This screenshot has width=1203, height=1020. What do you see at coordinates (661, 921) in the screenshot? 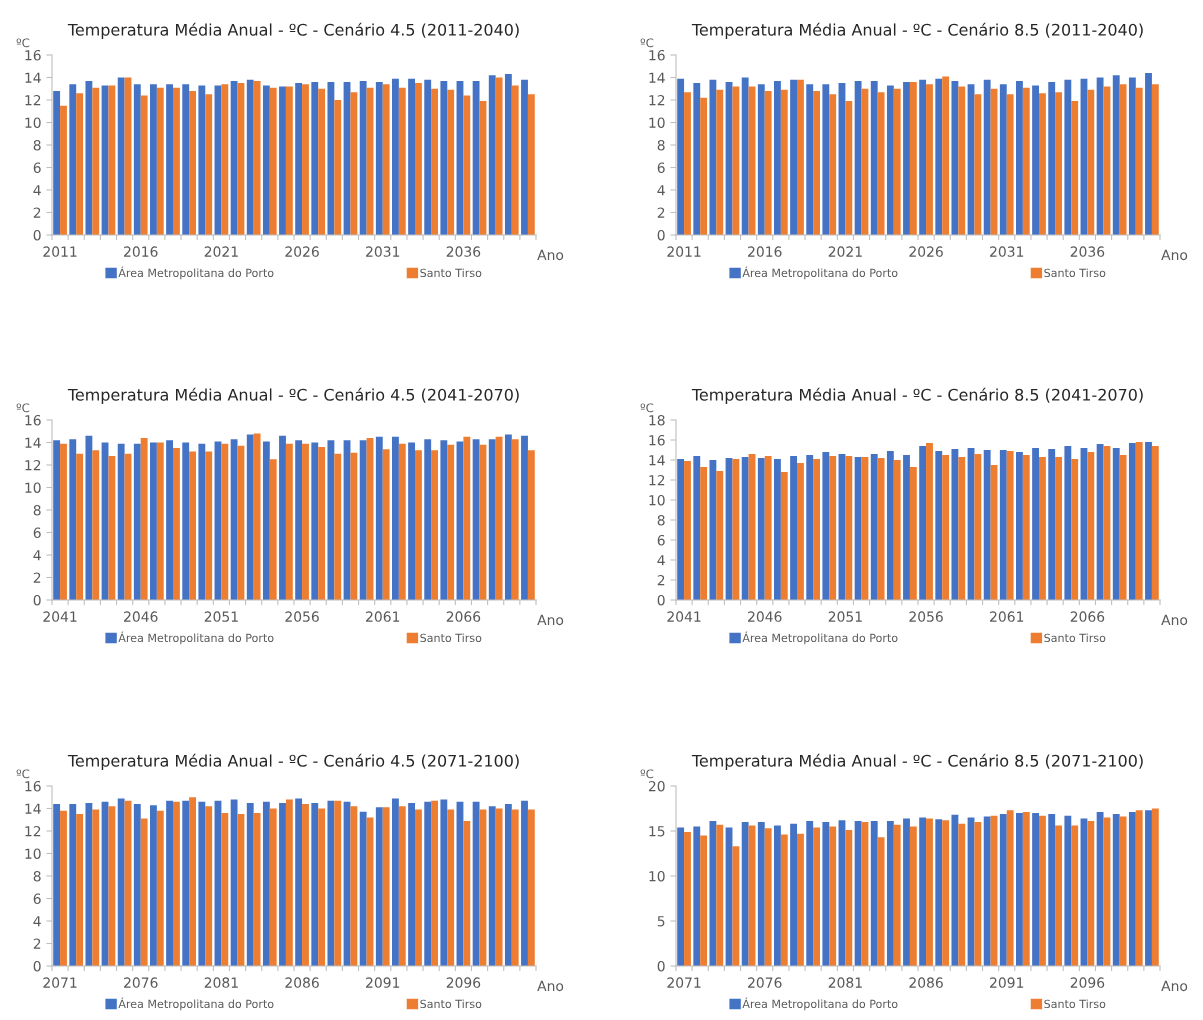
I see `y-tick-label: 5` at bounding box center [661, 921].